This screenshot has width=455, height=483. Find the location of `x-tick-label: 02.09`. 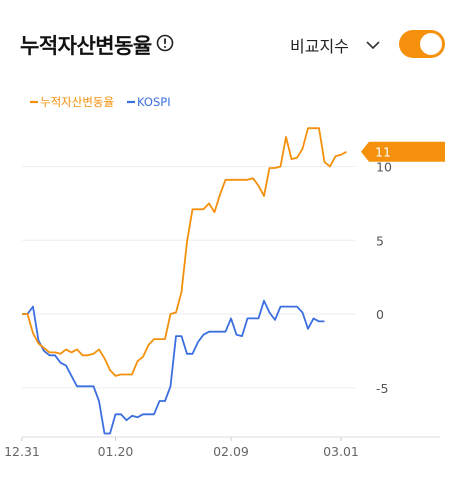

x-tick-label: 02.09 is located at coordinates (231, 451).